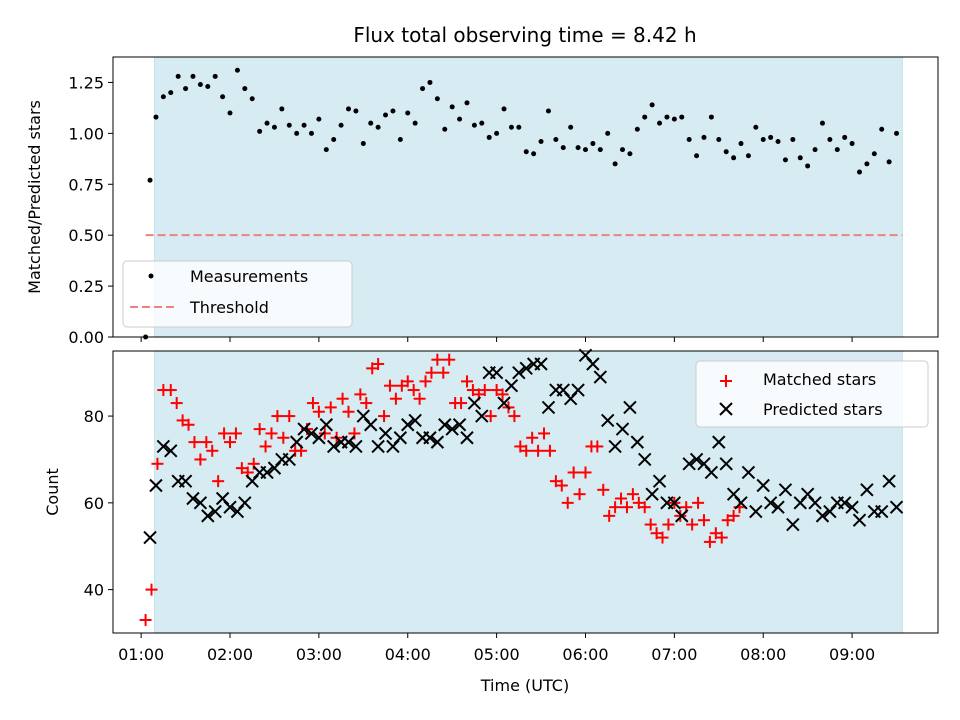 This screenshot has width=960, height=720. I want to click on bottom-legend: Matched stars Predicted stars, so click(812, 394).